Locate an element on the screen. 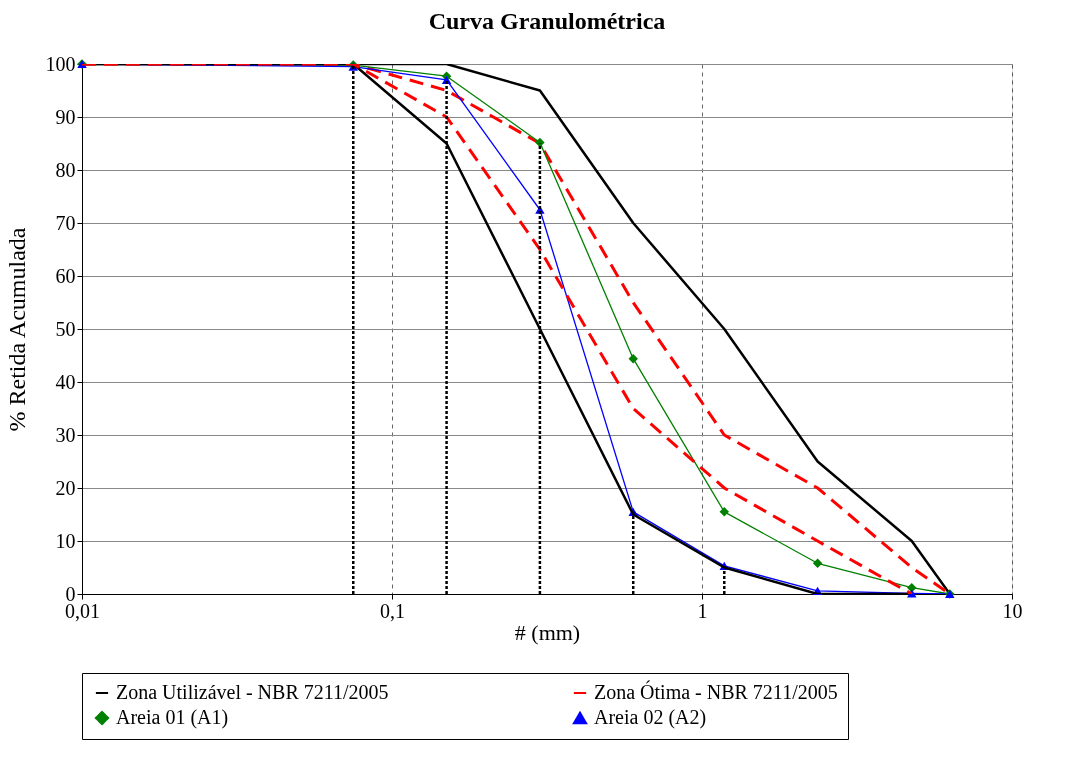  legend-label: Zona Ótima - NBR 7211/2005 is located at coordinates (716, 691).